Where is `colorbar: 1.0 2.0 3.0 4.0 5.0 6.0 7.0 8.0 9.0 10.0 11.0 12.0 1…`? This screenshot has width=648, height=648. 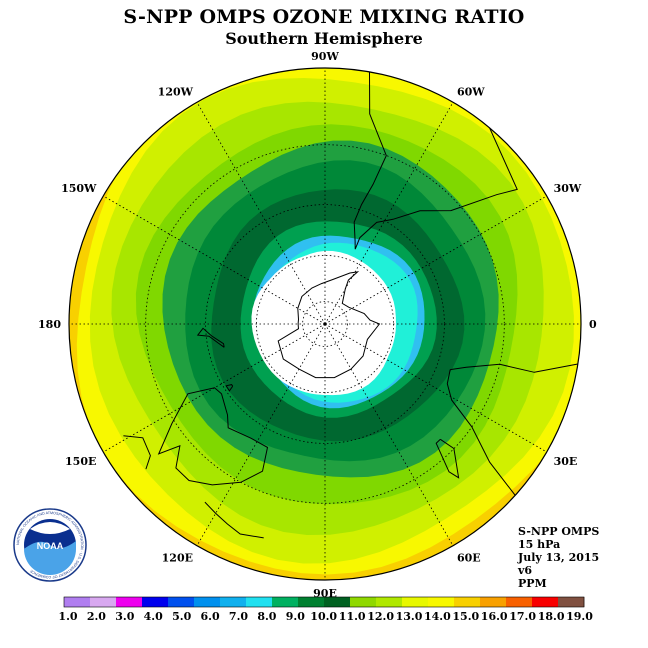
colorbar: 1.0 2.0 3.0 4.0 5.0 6.0 7.0 8.0 9.0 10.0 11.0 12.0 1… is located at coordinates (325, 609).